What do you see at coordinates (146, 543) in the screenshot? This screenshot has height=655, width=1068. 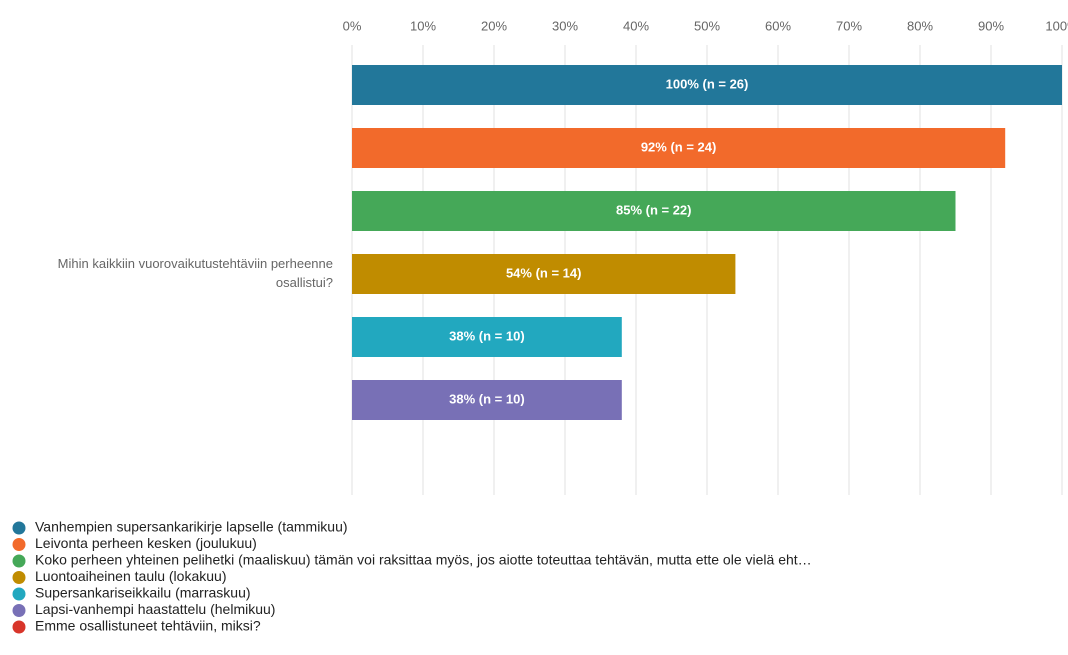 I see `legend-label: Leivonta perheen kesken (joulukuu)` at bounding box center [146, 543].